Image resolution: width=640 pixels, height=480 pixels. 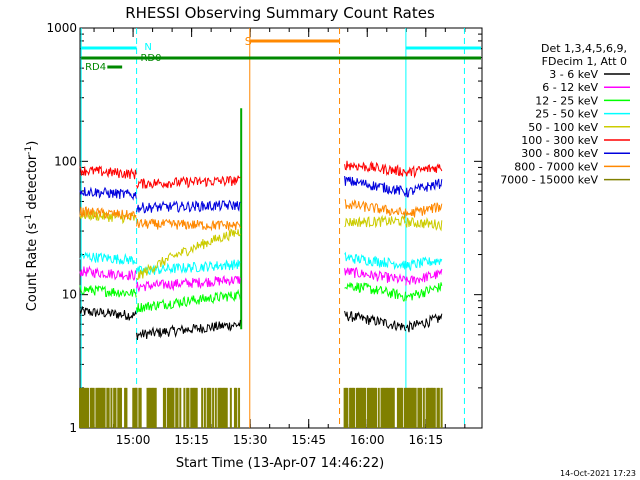 What do you see at coordinates (73, 428) in the screenshot?
I see `y-tick-label: 1` at bounding box center [73, 428].